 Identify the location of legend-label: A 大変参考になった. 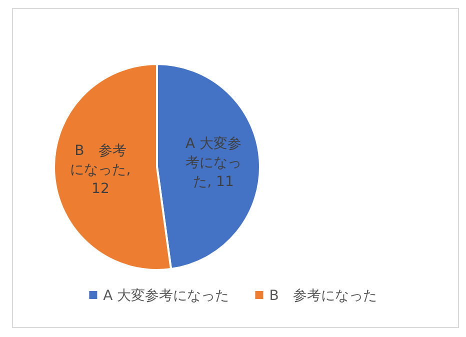
(166, 296).